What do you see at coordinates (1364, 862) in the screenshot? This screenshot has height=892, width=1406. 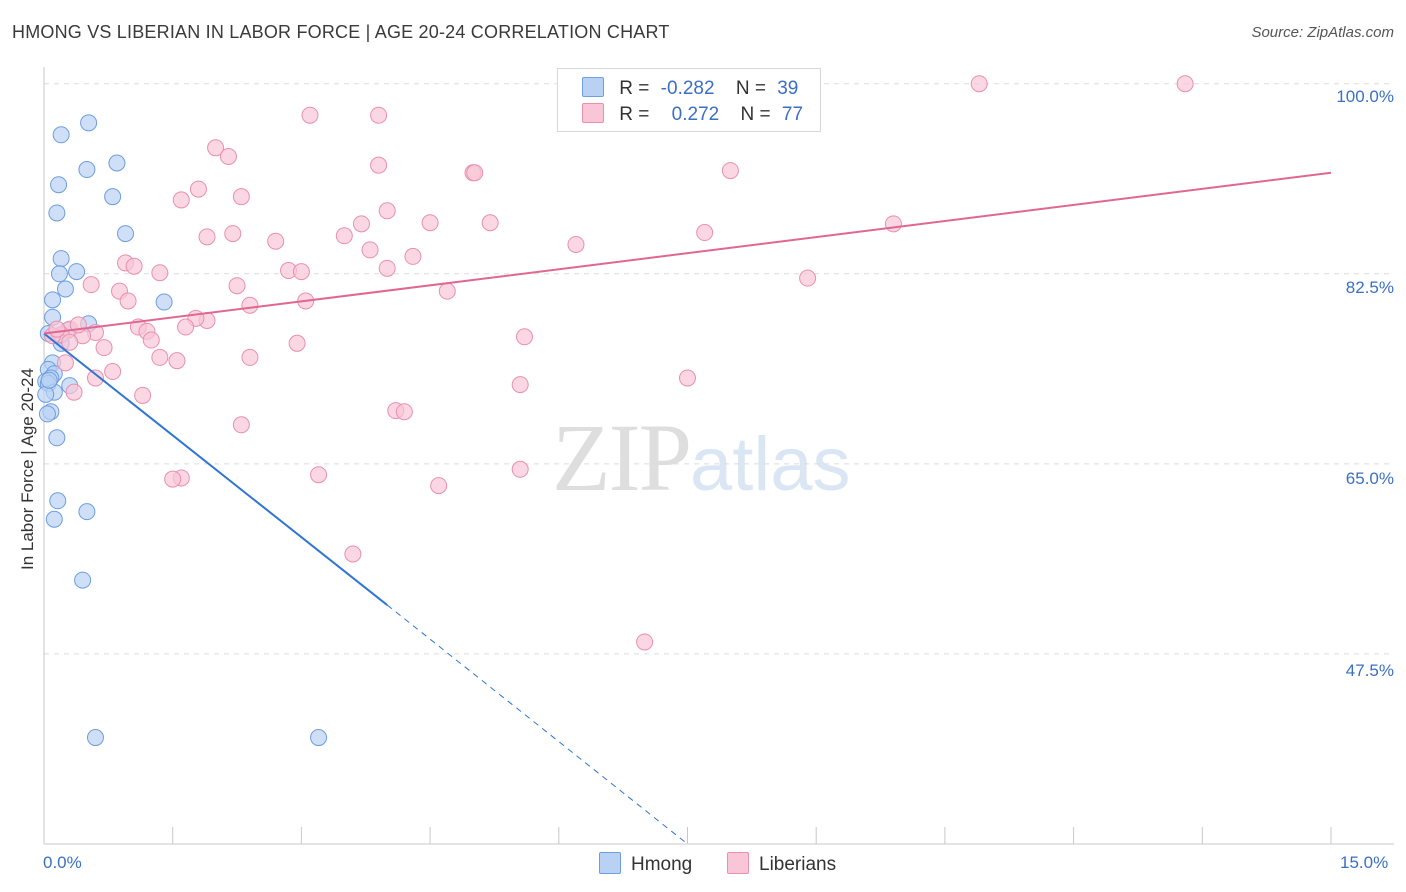 I see `x-tick-label-max: 15.0%` at bounding box center [1364, 862].